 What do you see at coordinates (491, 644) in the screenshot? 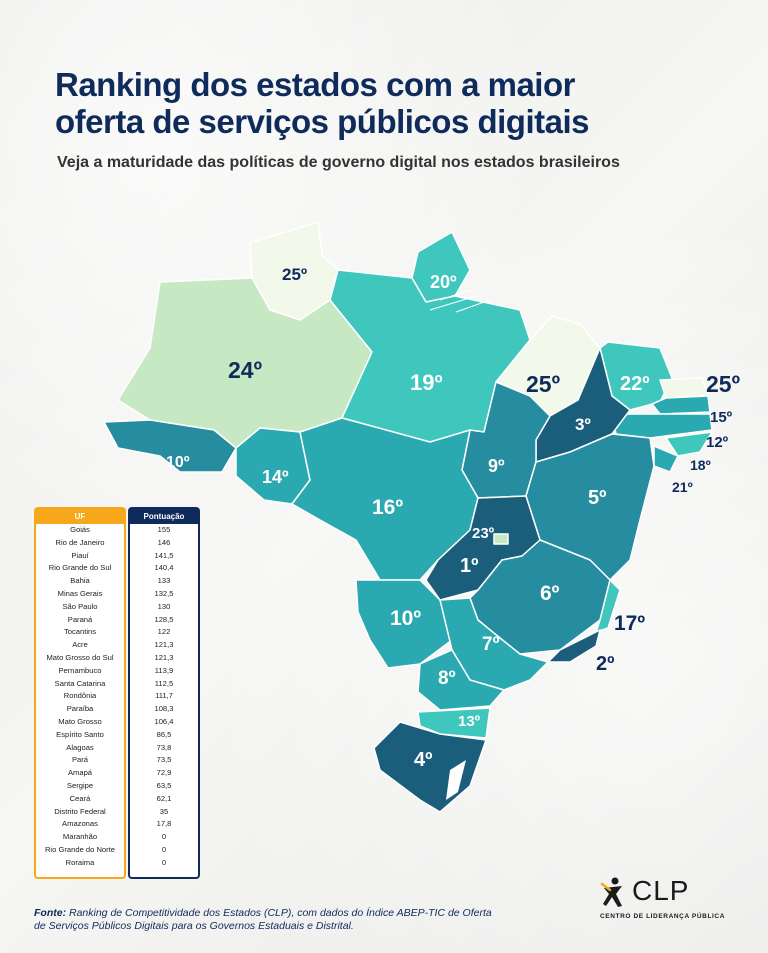
I see `label-sp: 7º` at bounding box center [491, 644].